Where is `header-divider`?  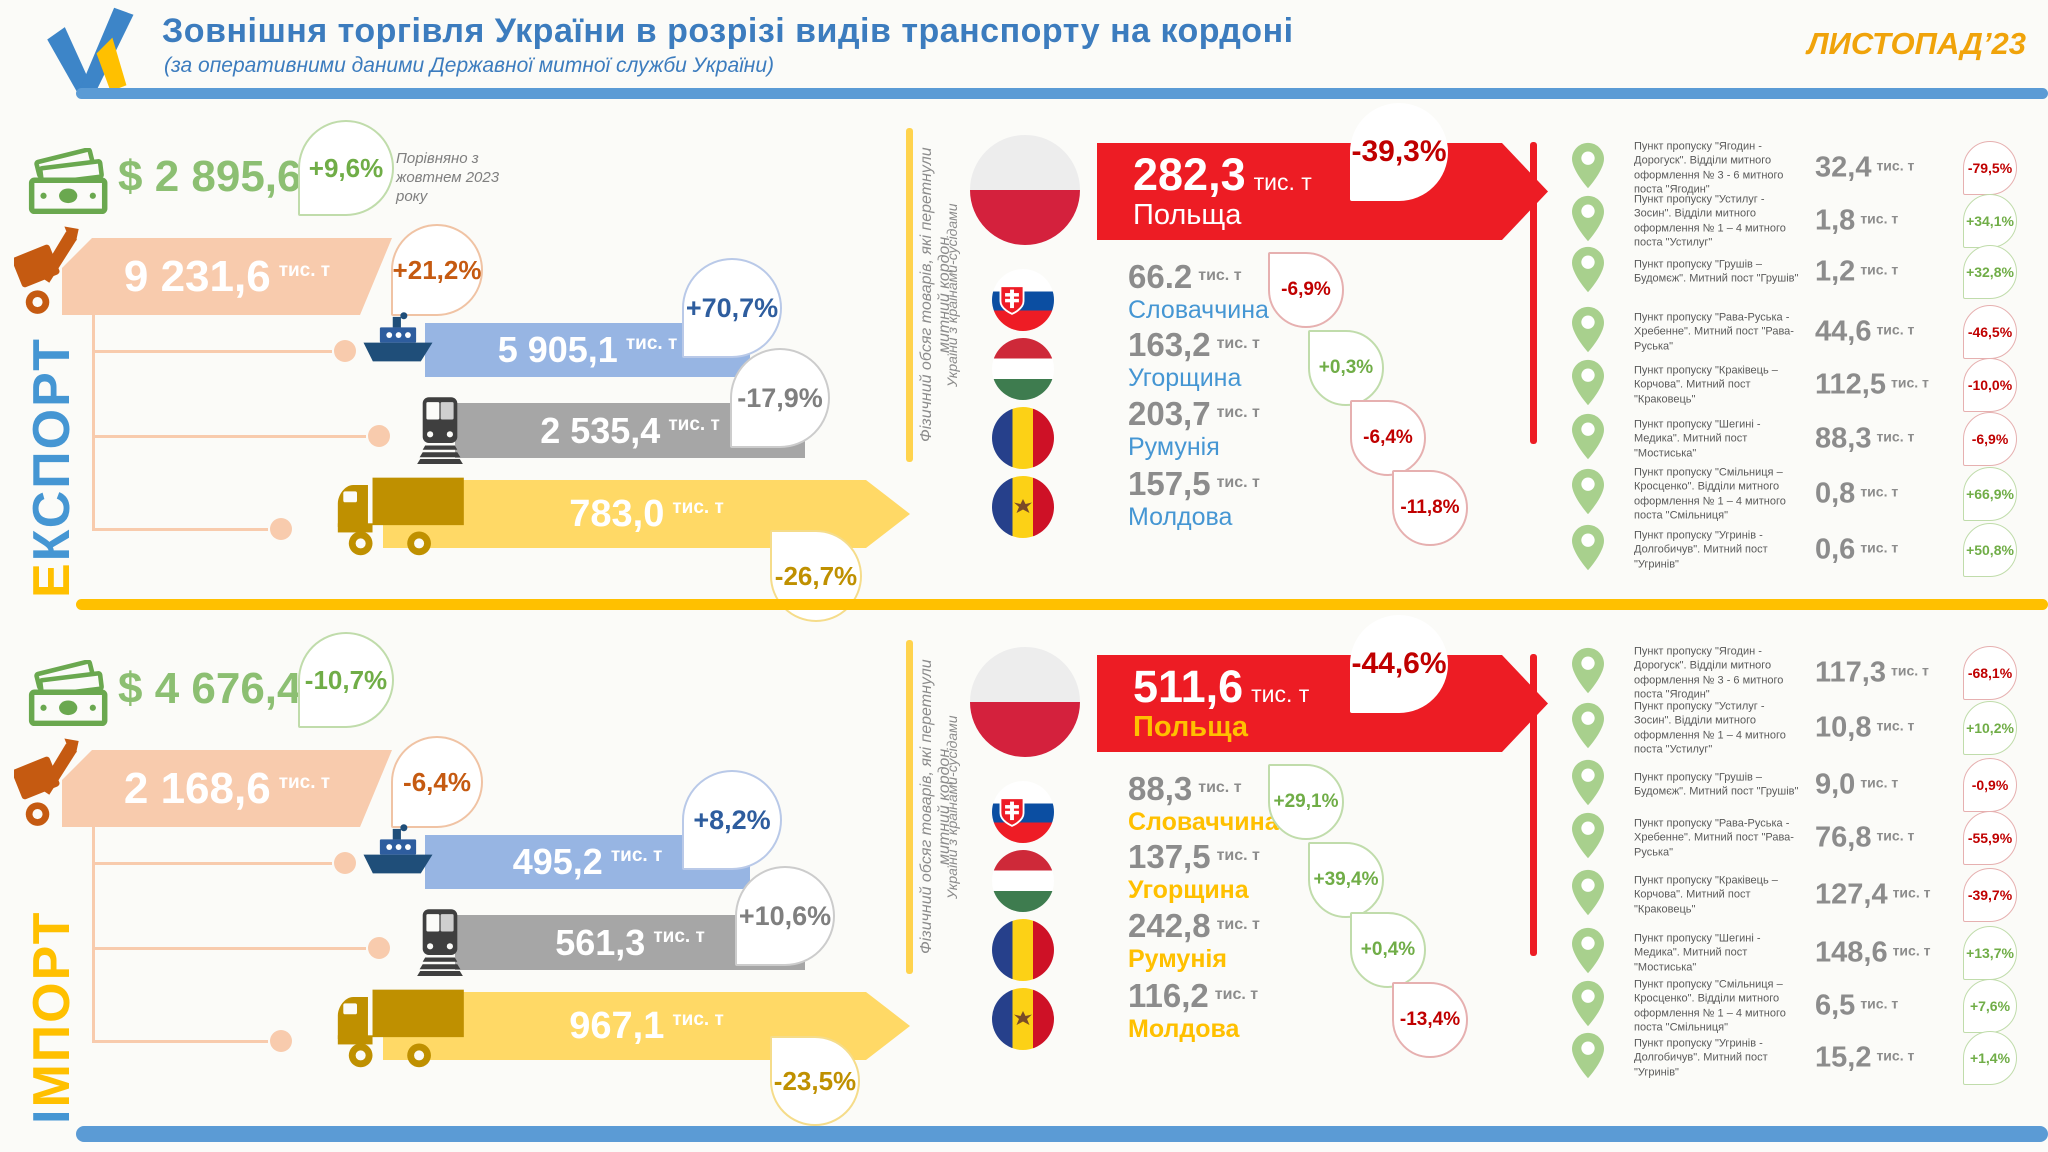 header-divider is located at coordinates (1062, 93).